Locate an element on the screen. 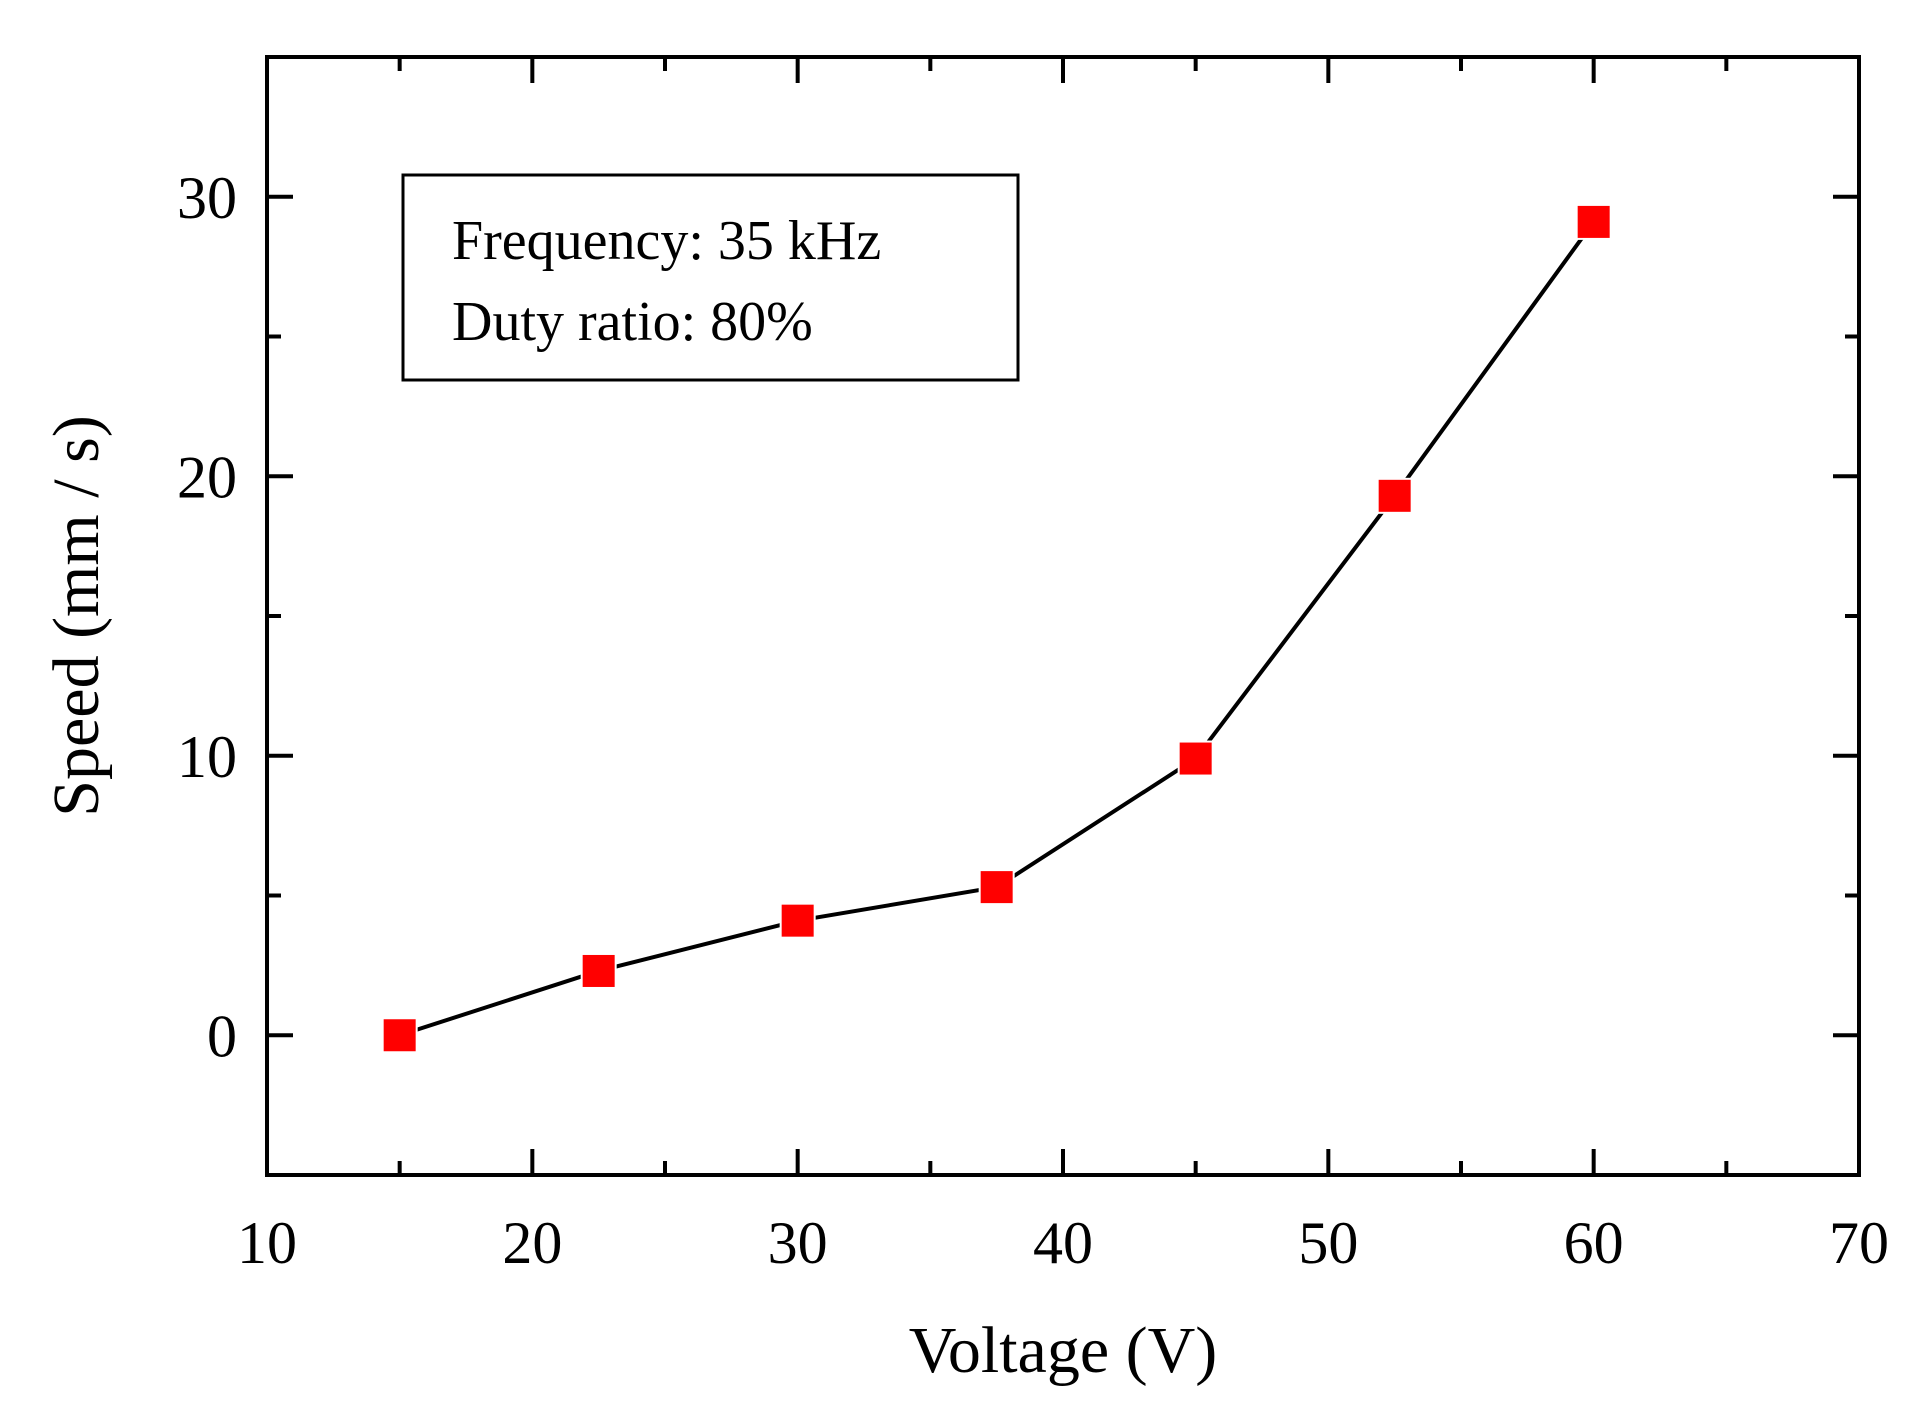 The image size is (1911, 1405). annotation-box: Frequency: 35 kHz Duty ratio: 80% is located at coordinates (710, 277).